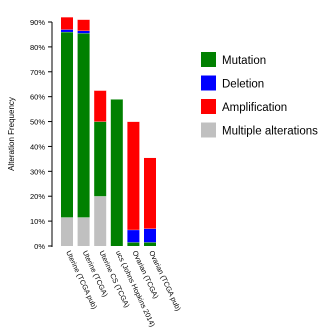  I want to click on y-tick-label: 40%, so click(37, 146).